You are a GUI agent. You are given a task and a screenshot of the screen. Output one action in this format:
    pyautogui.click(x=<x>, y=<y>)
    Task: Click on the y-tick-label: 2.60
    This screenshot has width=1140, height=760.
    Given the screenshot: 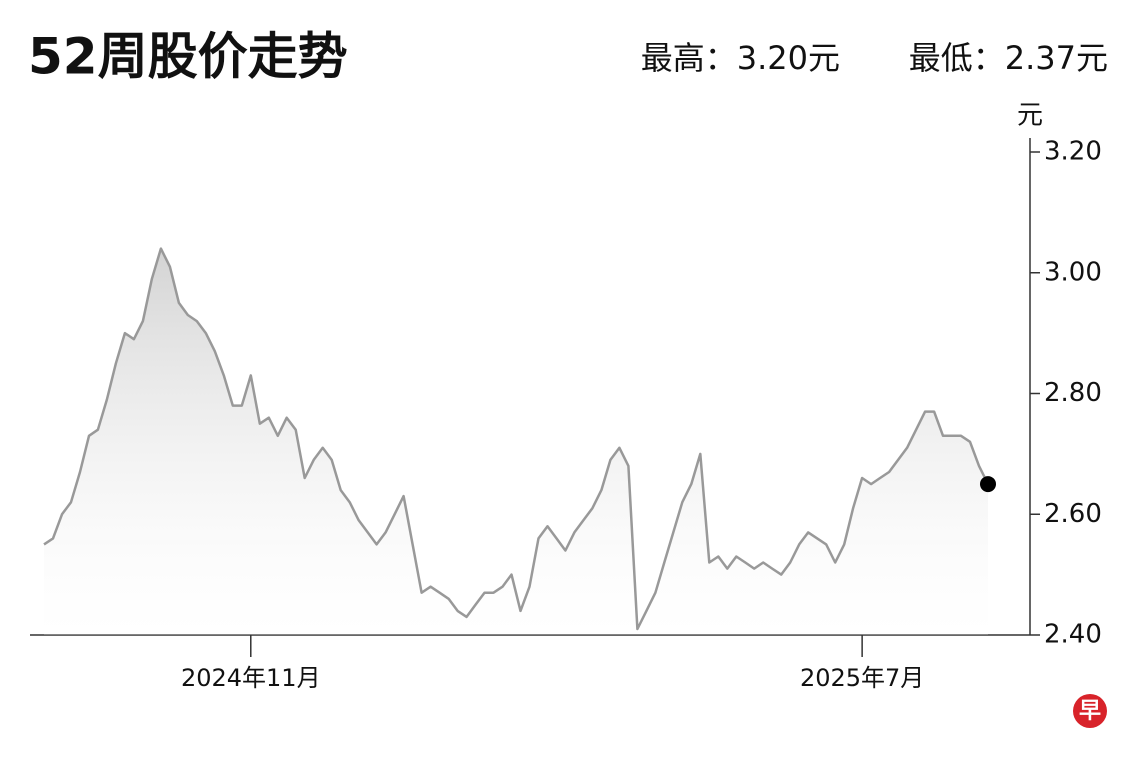 What is the action you would take?
    pyautogui.click(x=1073, y=514)
    